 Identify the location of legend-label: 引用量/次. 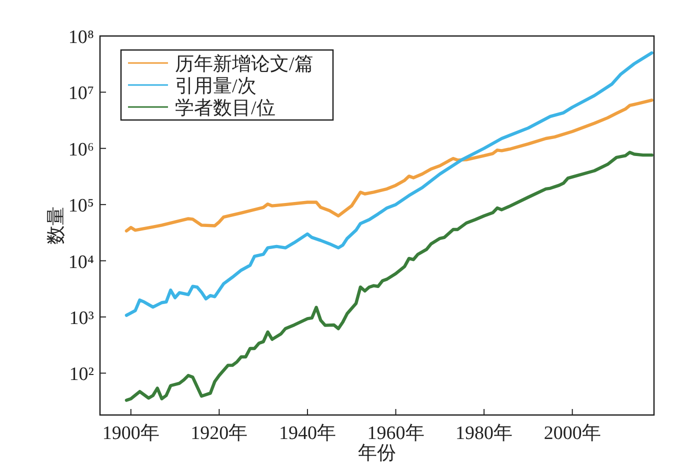
(215, 86).